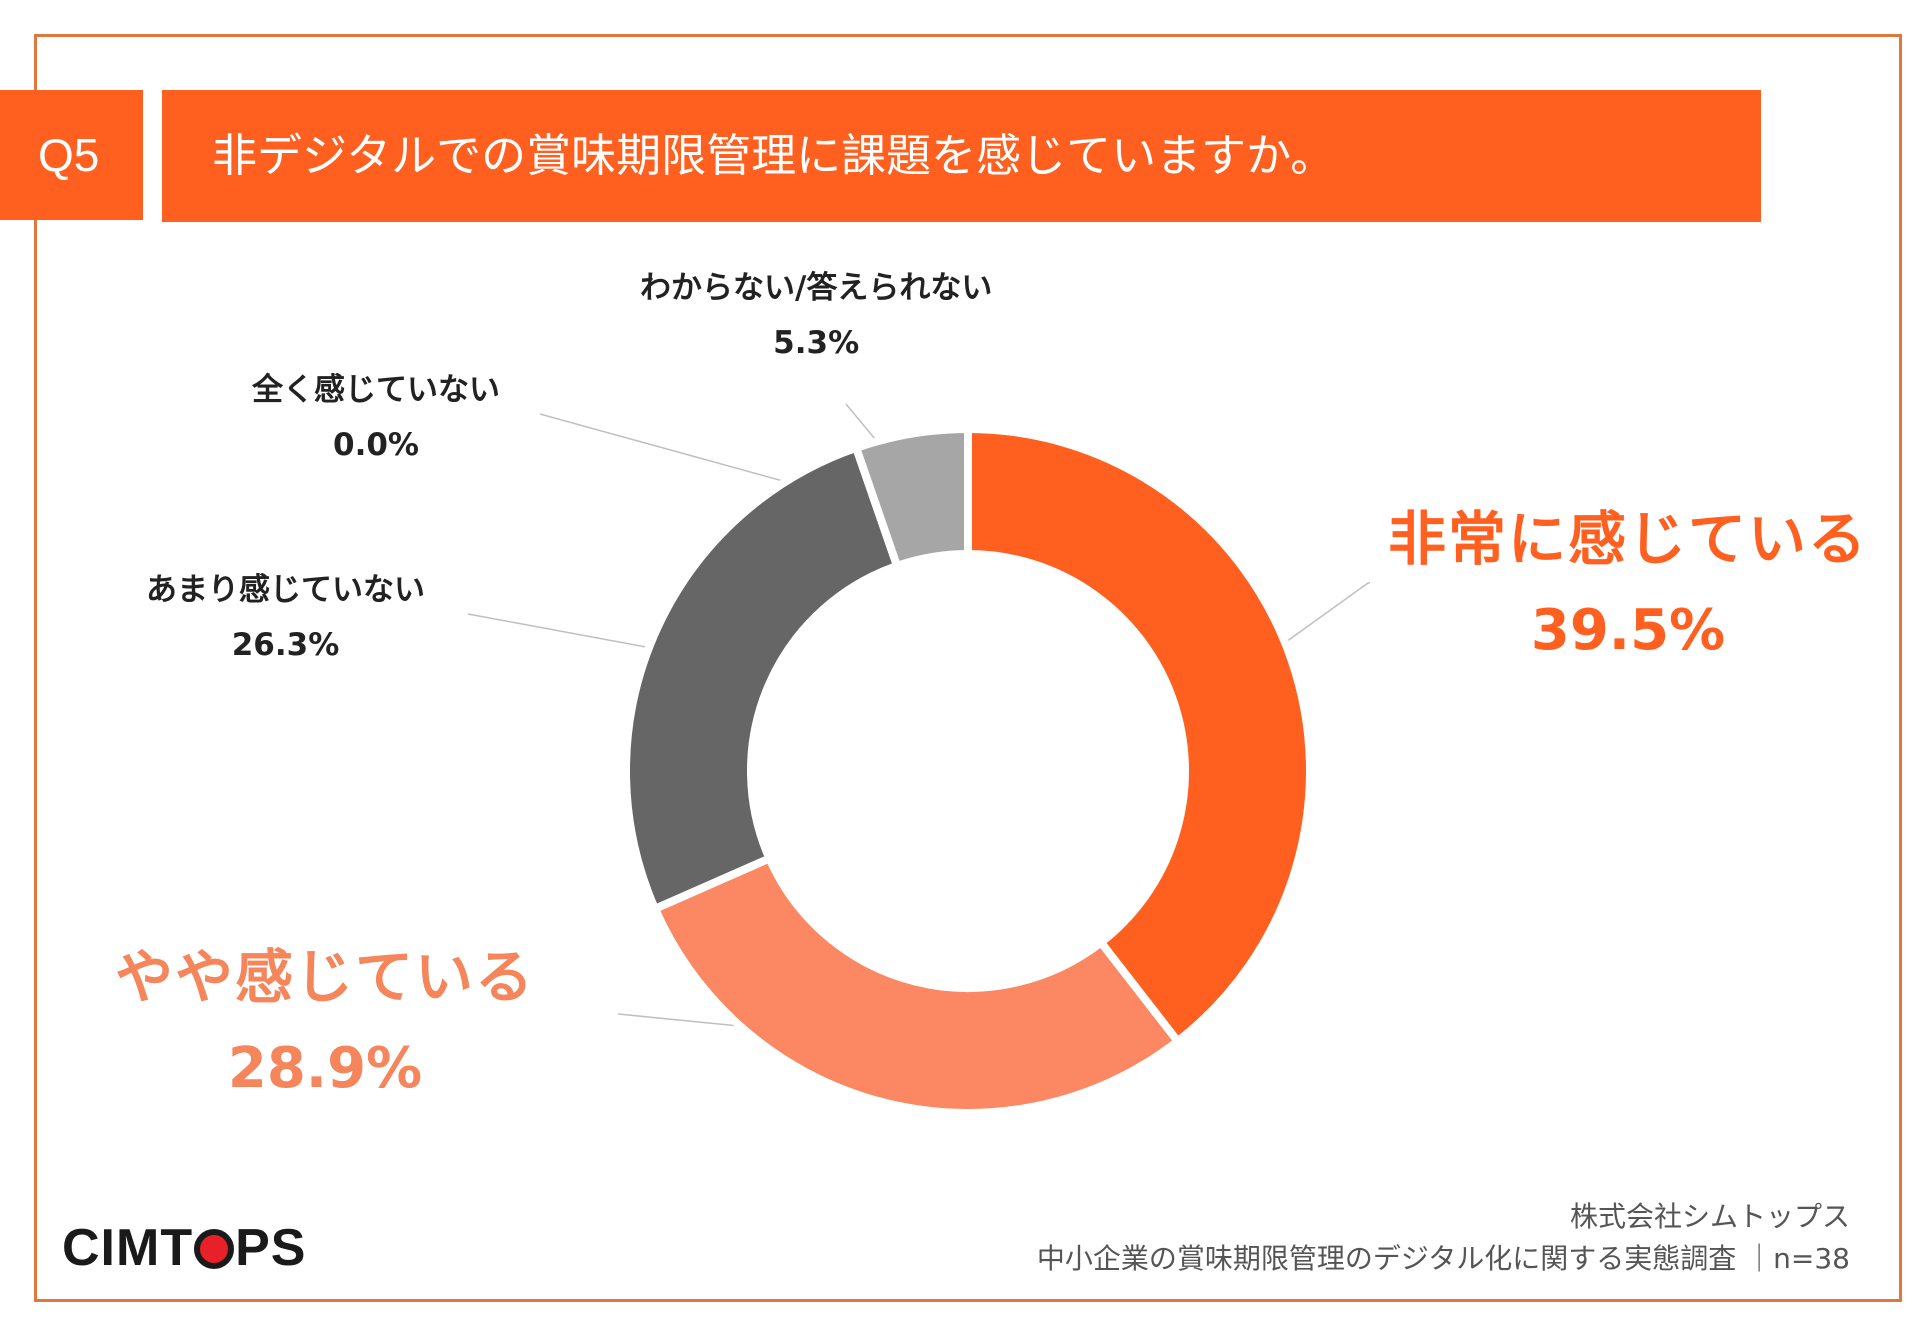 The image size is (1920, 1329). Describe the element at coordinates (325, 1015) in the screenshot. I see `label-somewhat: やや感じている 28.9%` at that location.